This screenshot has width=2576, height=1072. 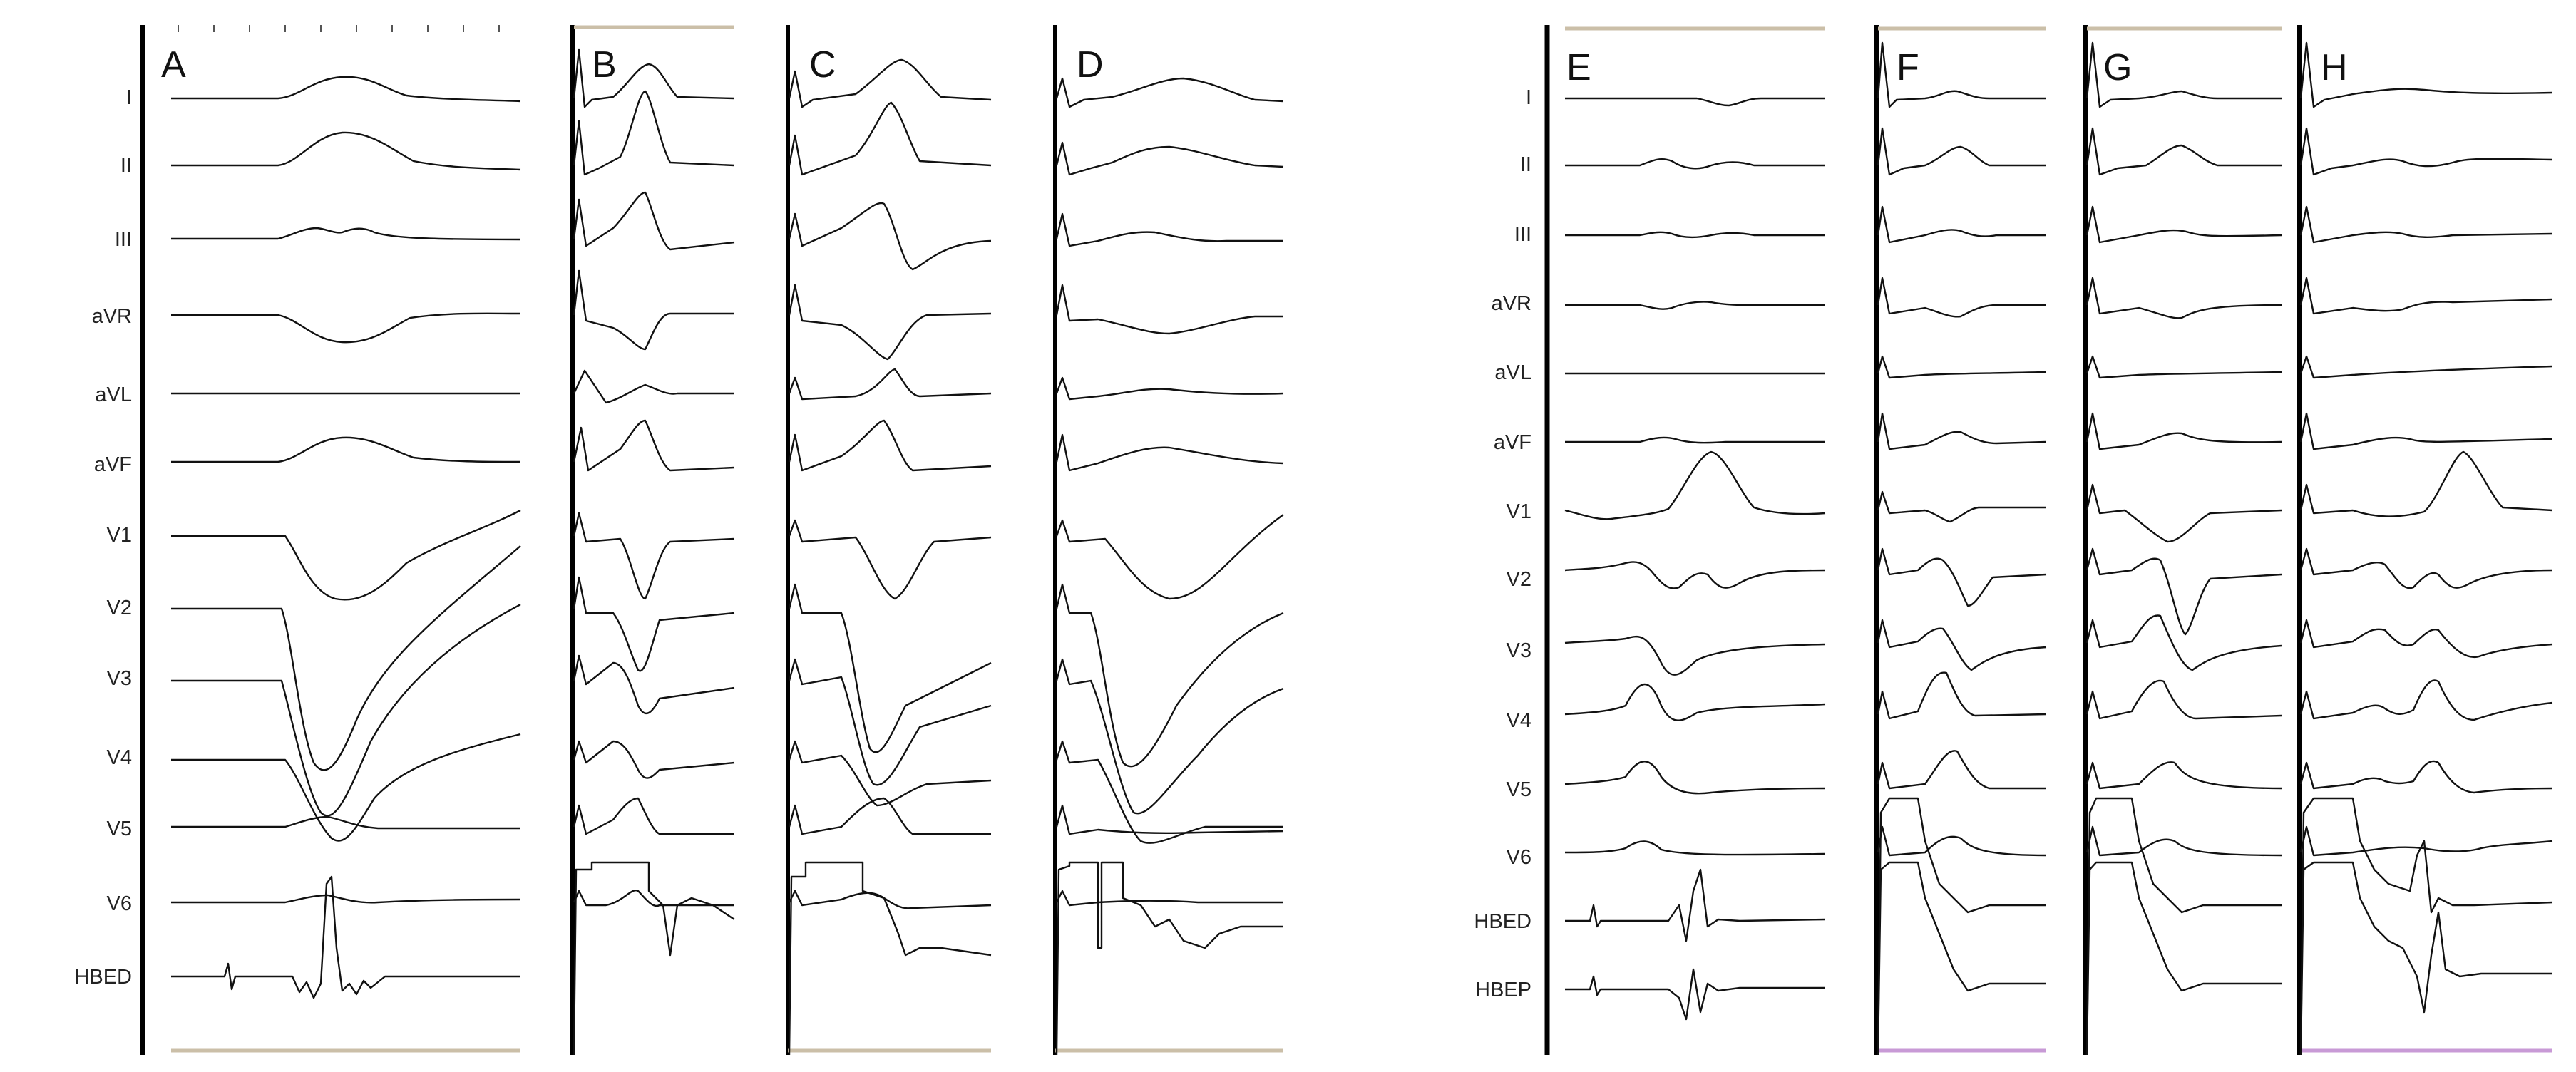 What do you see at coordinates (2426, 639) in the screenshot?
I see `panel-H-trace-V3` at bounding box center [2426, 639].